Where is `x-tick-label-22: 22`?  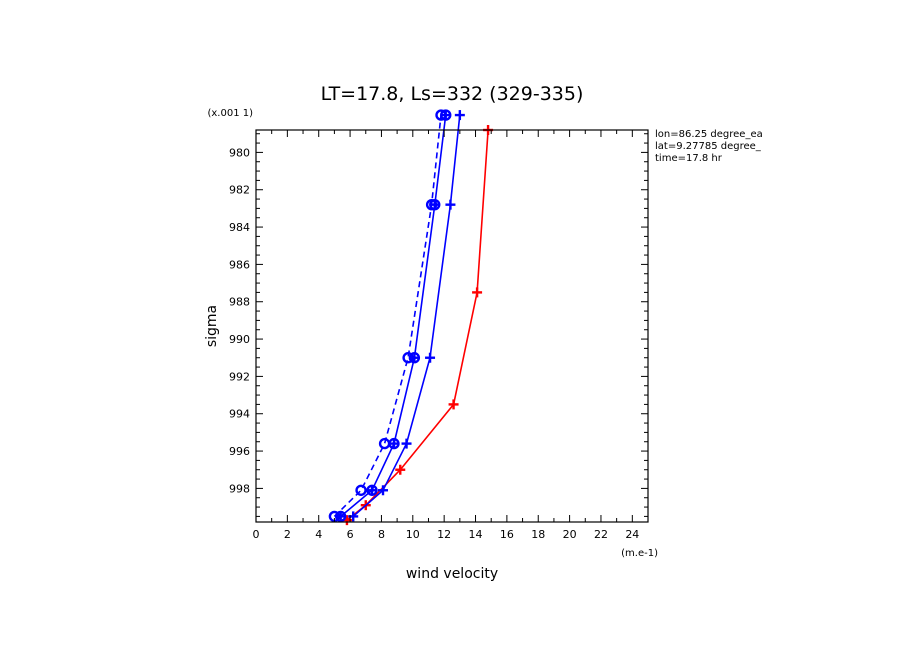 x-tick-label-22: 22 is located at coordinates (601, 534).